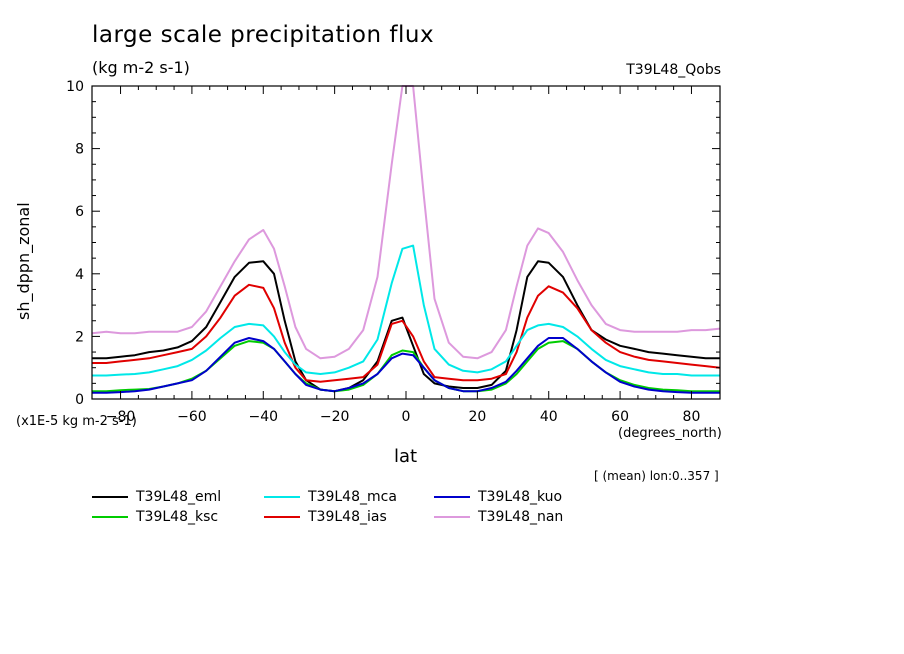  What do you see at coordinates (352, 497) in the screenshot?
I see `legend-label: T39L48_mca` at bounding box center [352, 497].